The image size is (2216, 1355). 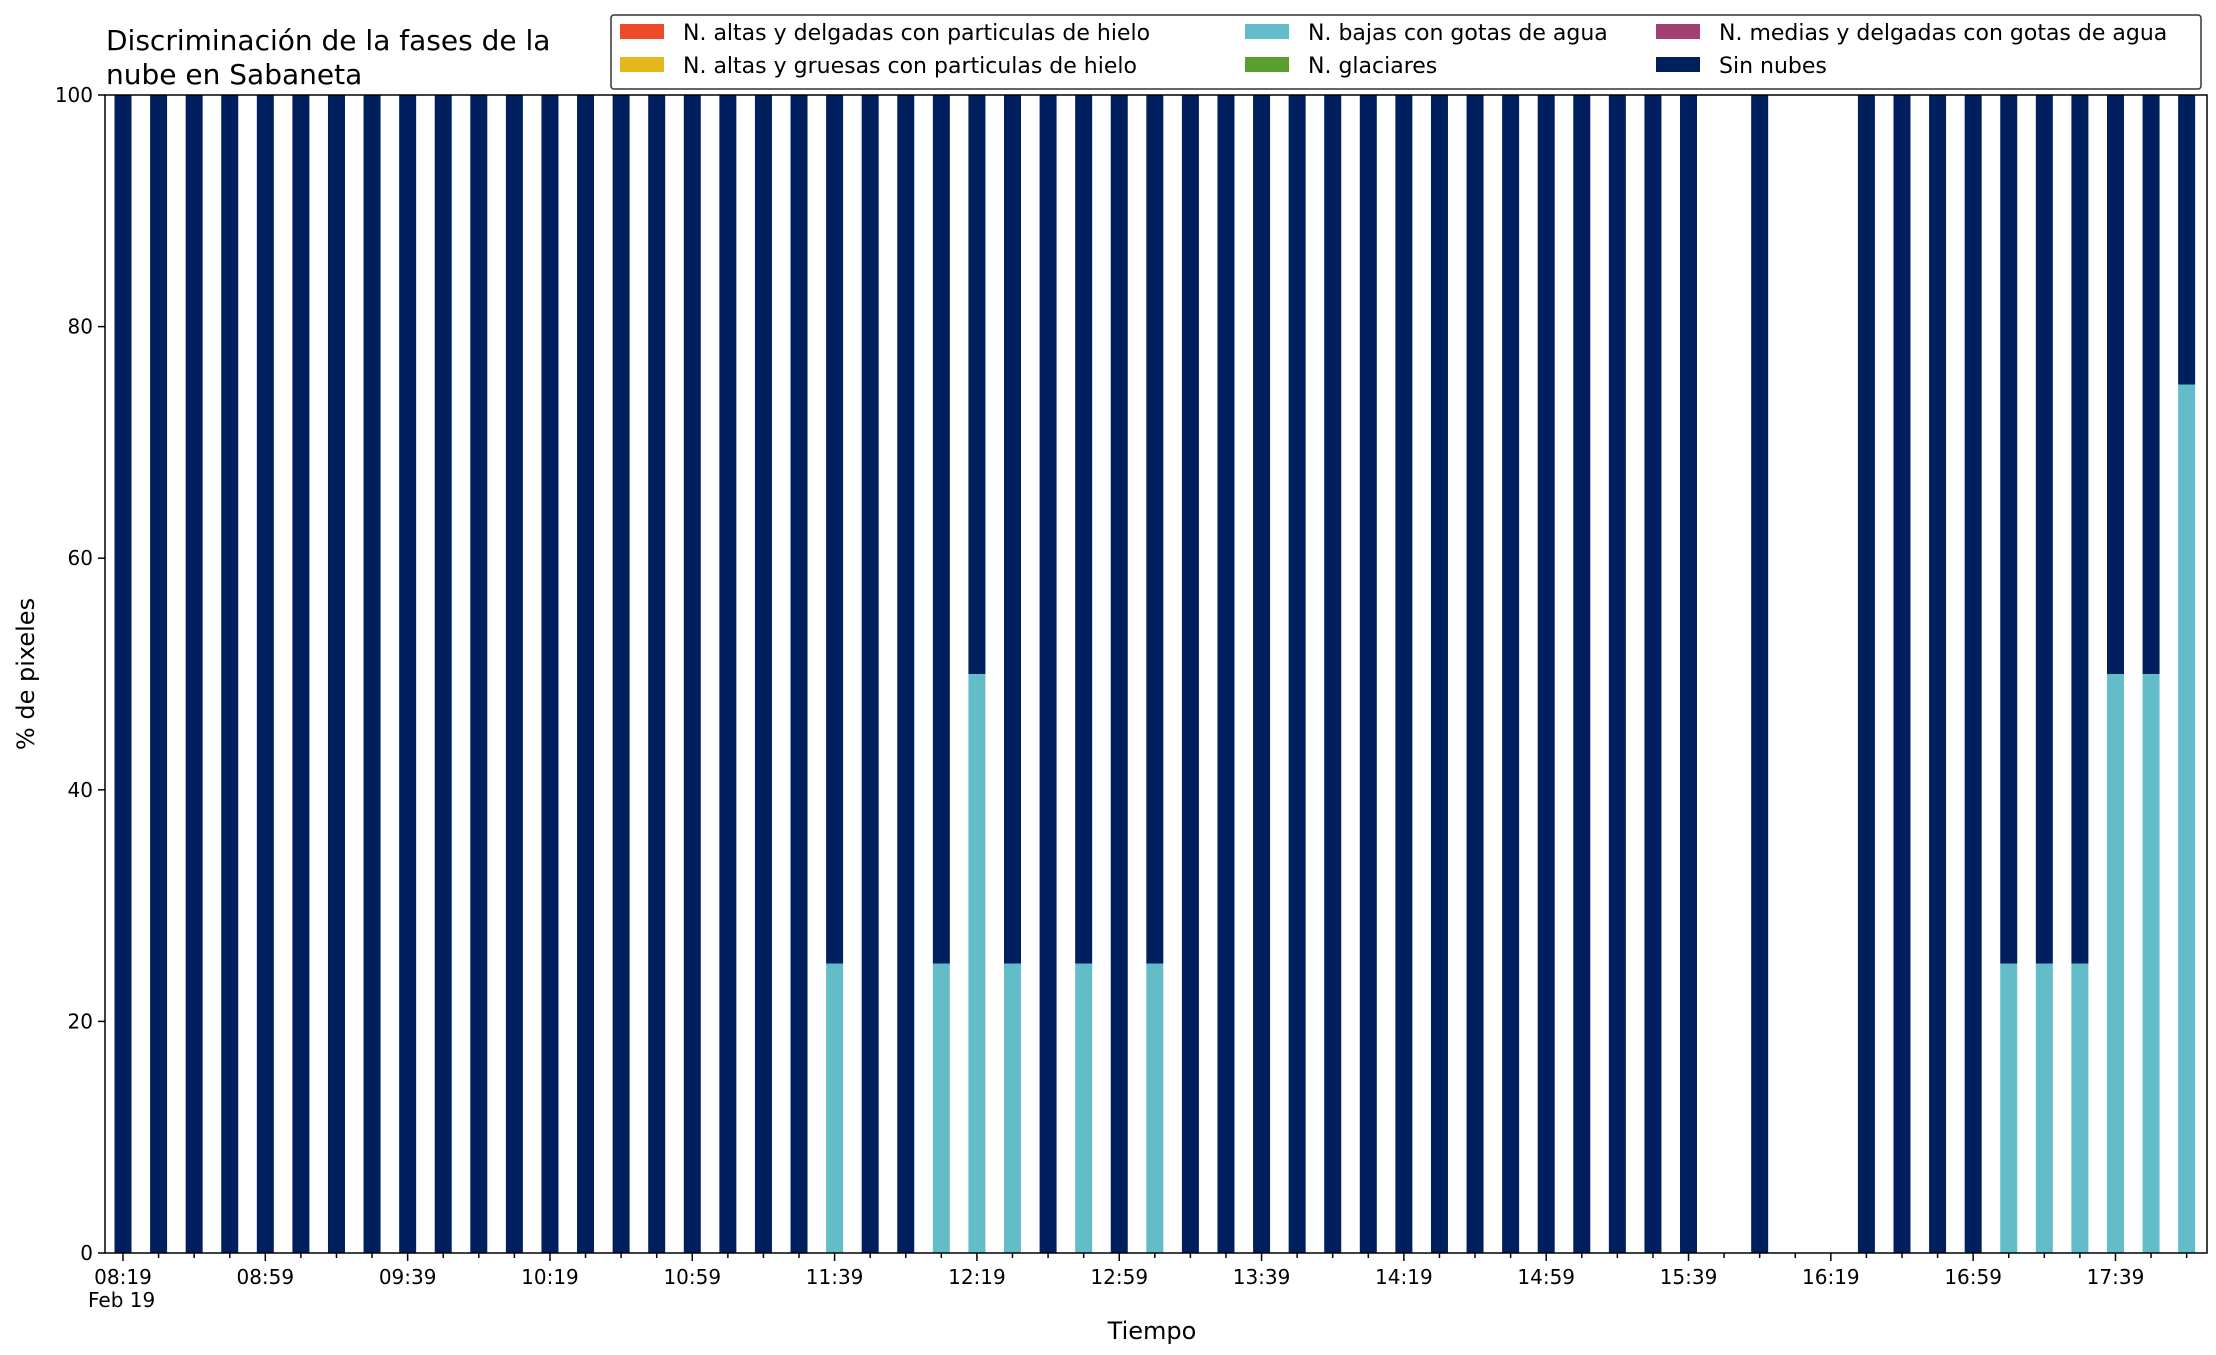 What do you see at coordinates (1119, 1277) in the screenshot?
I see `x-tick-label: 12:59` at bounding box center [1119, 1277].